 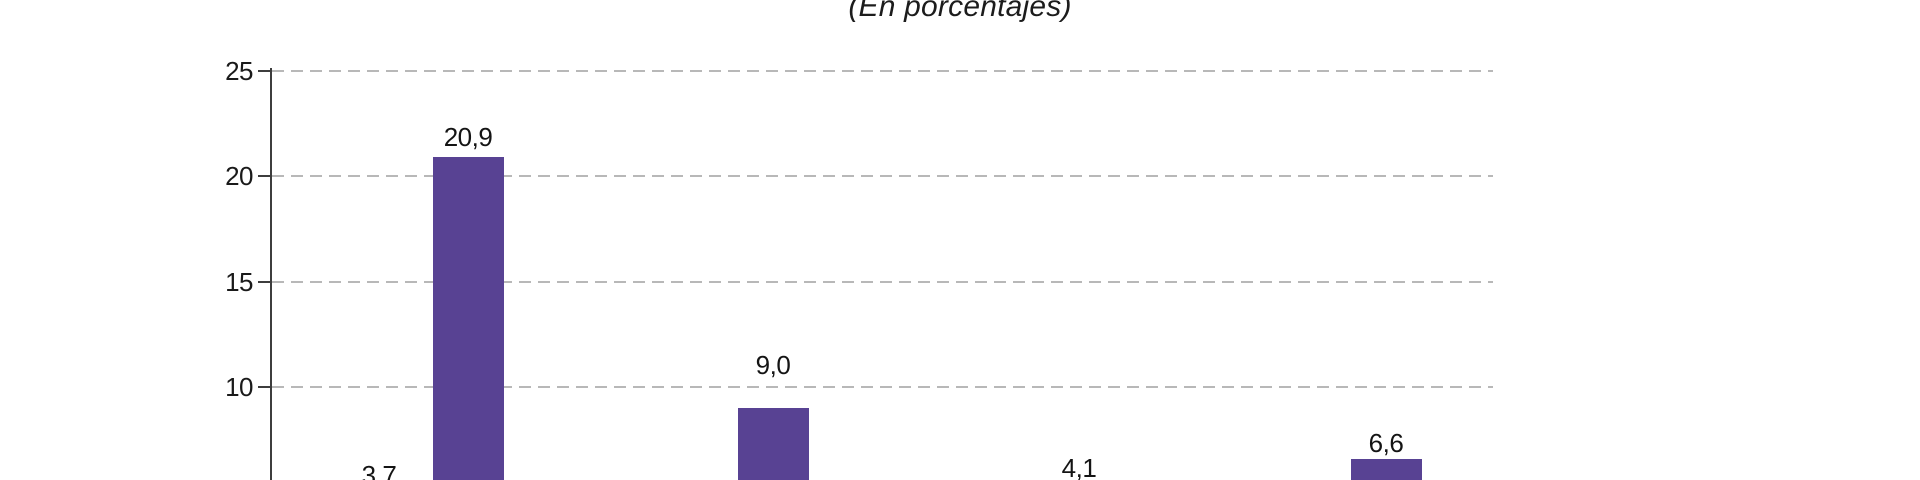 What do you see at coordinates (239, 282) in the screenshot?
I see `y-axis-tick-label: 15` at bounding box center [239, 282].